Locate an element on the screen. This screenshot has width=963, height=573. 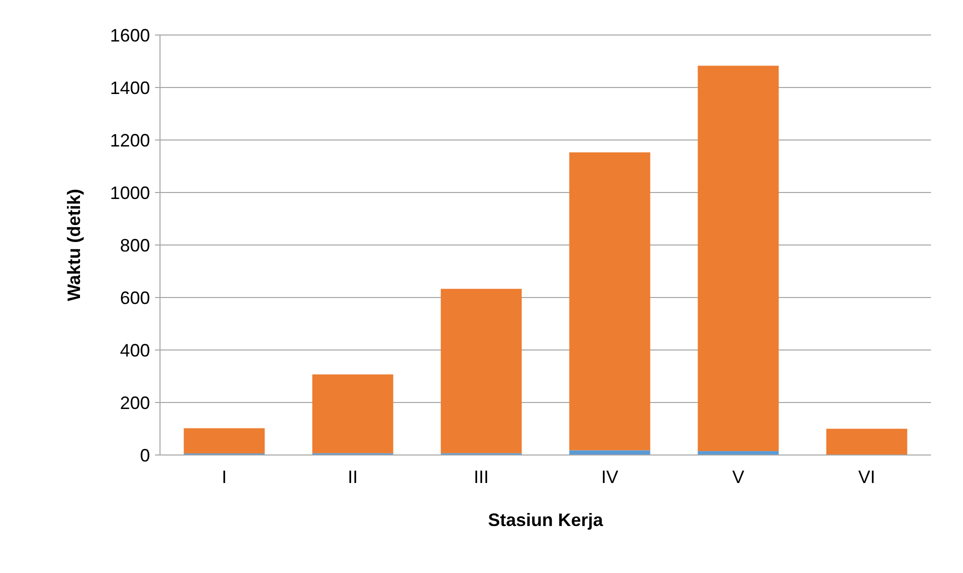
y-tick-label: 1600 is located at coordinates (130, 35).